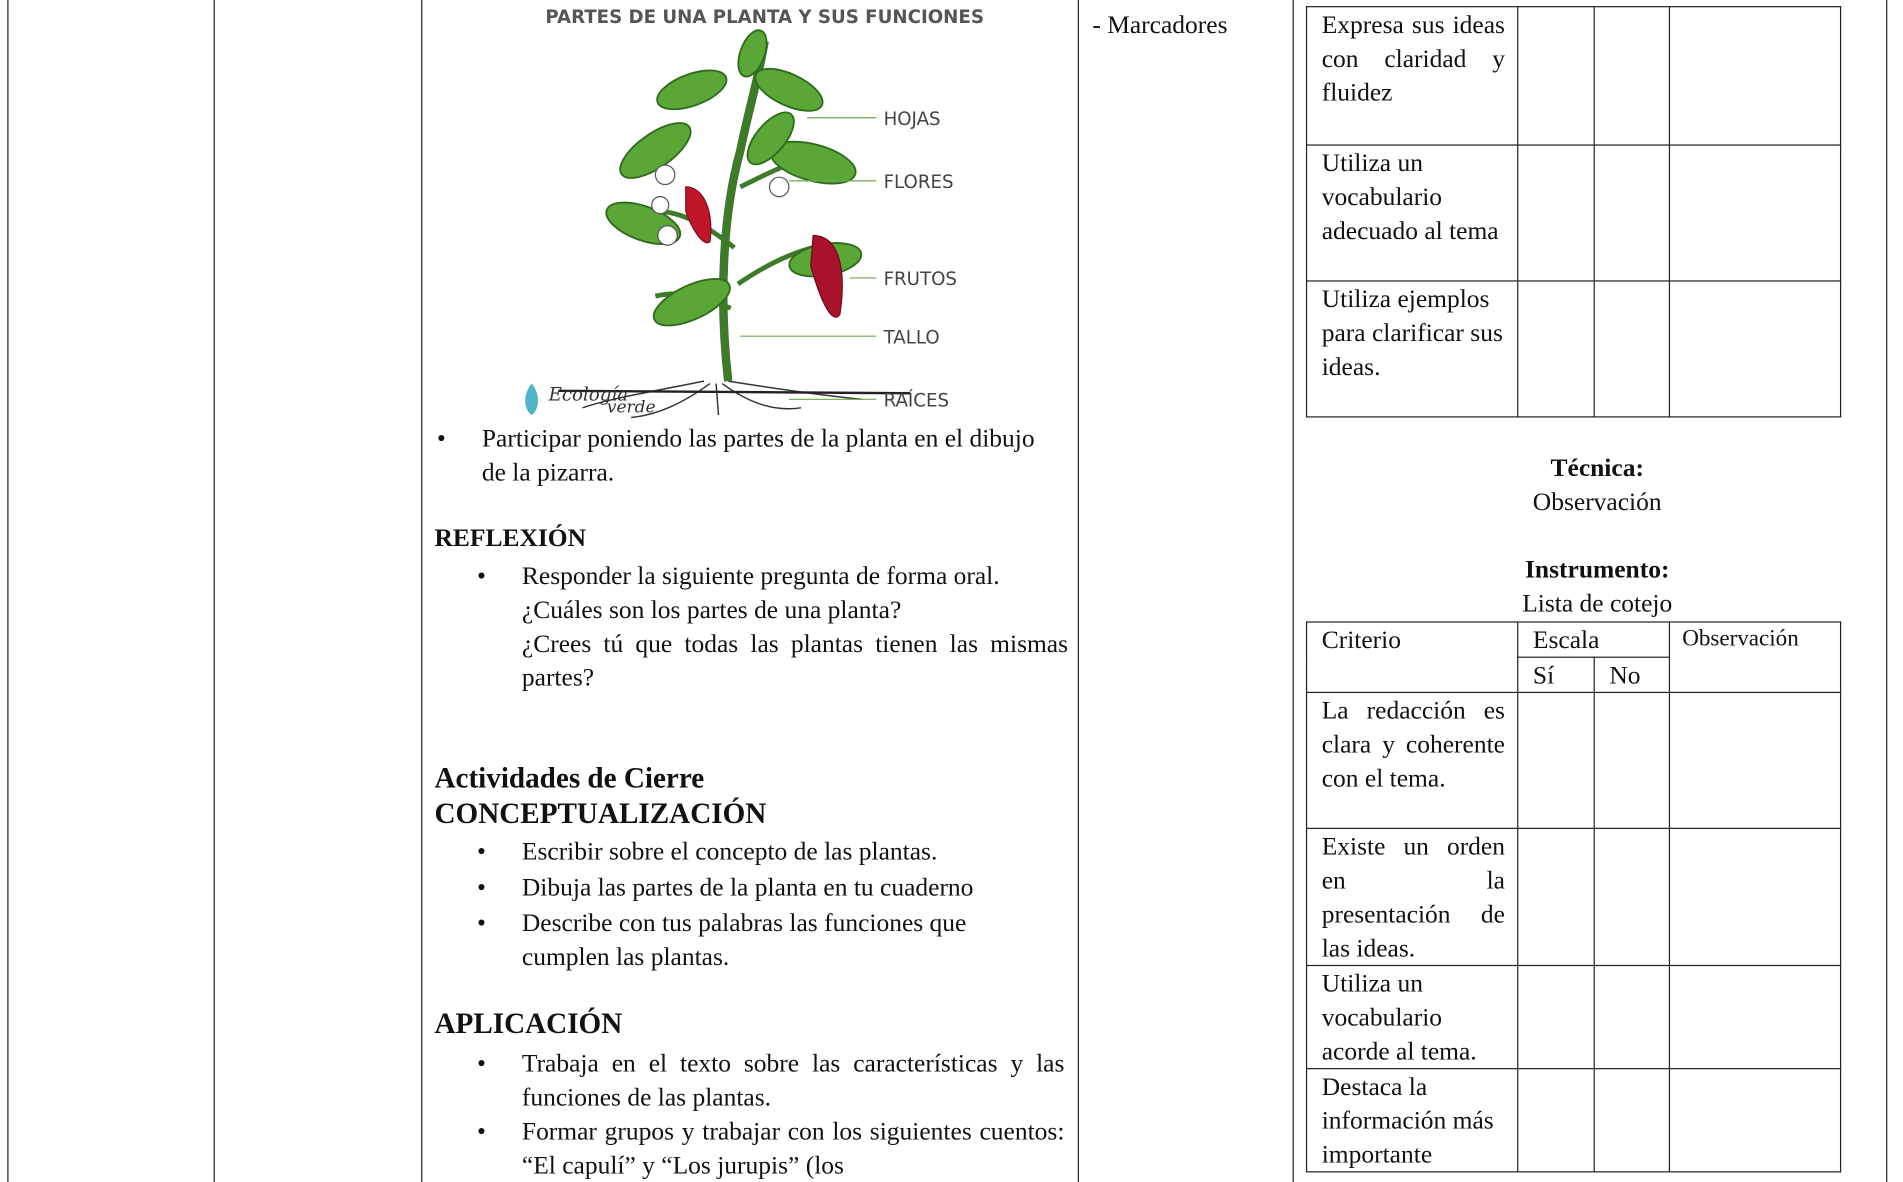 The image size is (1903, 1182). I want to click on figure-label: FRUTOS, so click(920, 279).